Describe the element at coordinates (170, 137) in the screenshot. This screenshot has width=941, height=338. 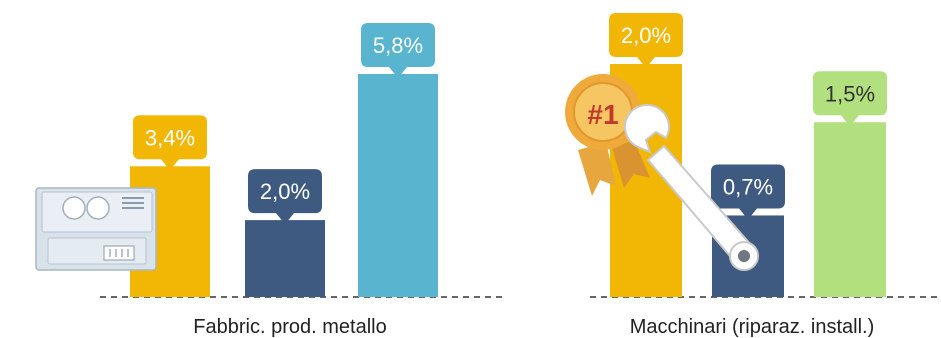
I see `data-label: 3,4%` at that location.